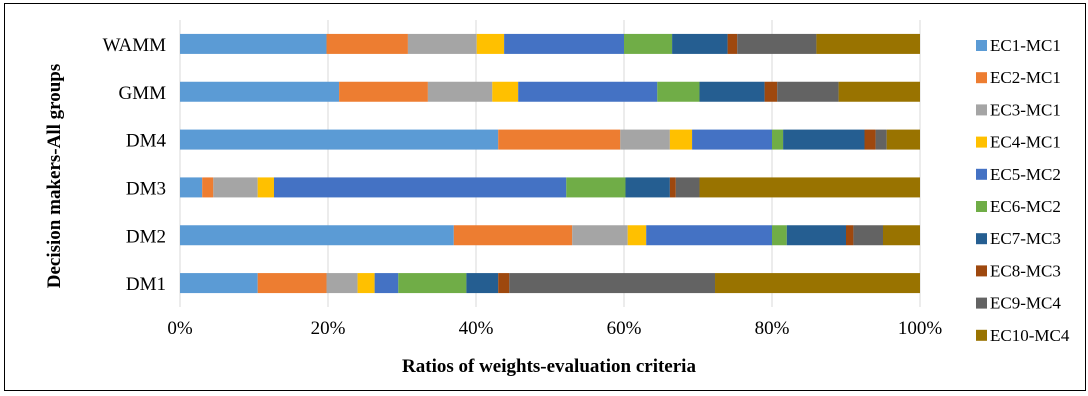 The image size is (1088, 396). What do you see at coordinates (559, 139) in the screenshot?
I see `bar-segment-dm4-ec2-mc1` at bounding box center [559, 139].